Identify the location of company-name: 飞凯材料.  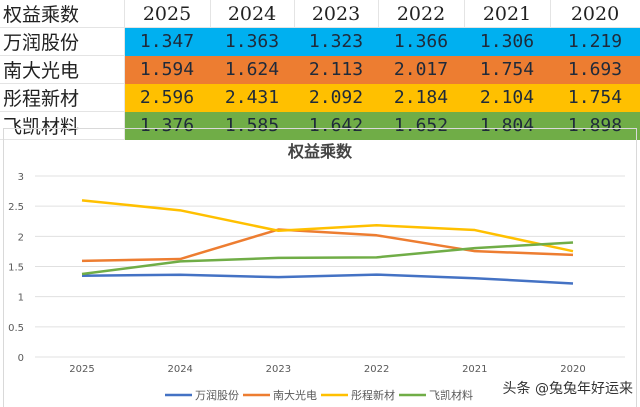
(62, 125).